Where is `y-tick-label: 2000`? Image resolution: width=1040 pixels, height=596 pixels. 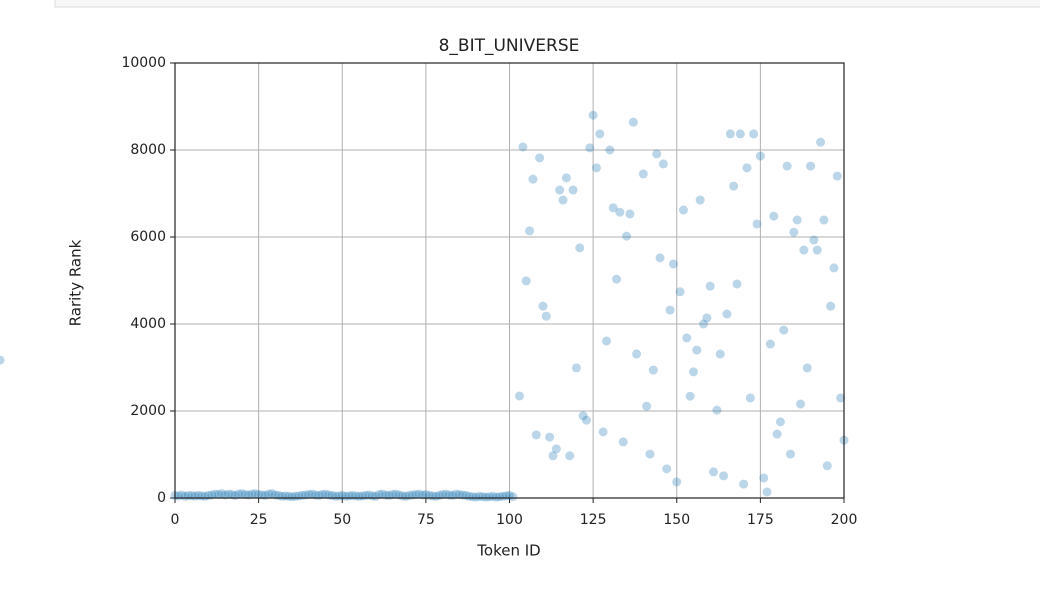 y-tick-label: 2000 is located at coordinates (148, 411).